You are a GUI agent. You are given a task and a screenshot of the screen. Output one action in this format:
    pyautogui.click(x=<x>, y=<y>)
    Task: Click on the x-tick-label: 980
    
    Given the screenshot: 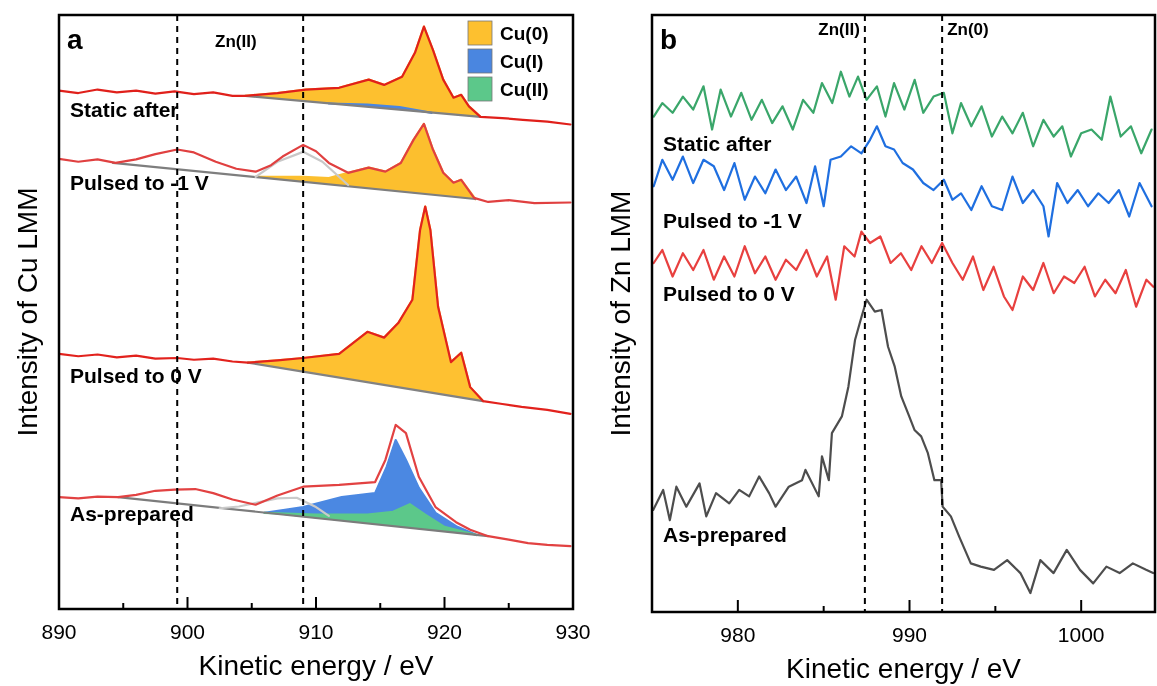 What is the action you would take?
    pyautogui.click(x=738, y=634)
    